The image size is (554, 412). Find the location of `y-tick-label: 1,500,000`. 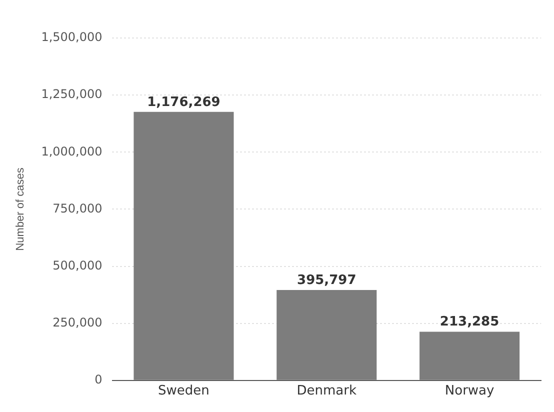

y-tick-label: 1,500,000 is located at coordinates (71, 37).